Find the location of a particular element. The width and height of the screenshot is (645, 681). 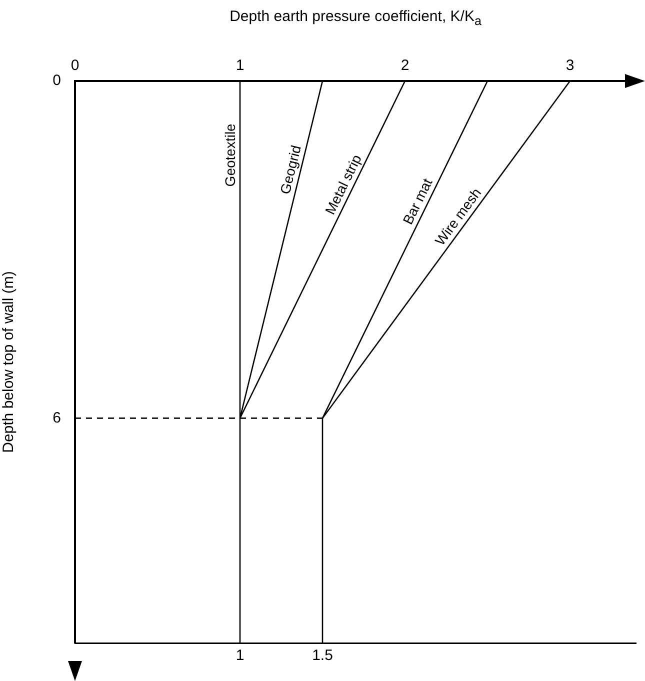

x2-tick-label: 0 is located at coordinates (75, 65).